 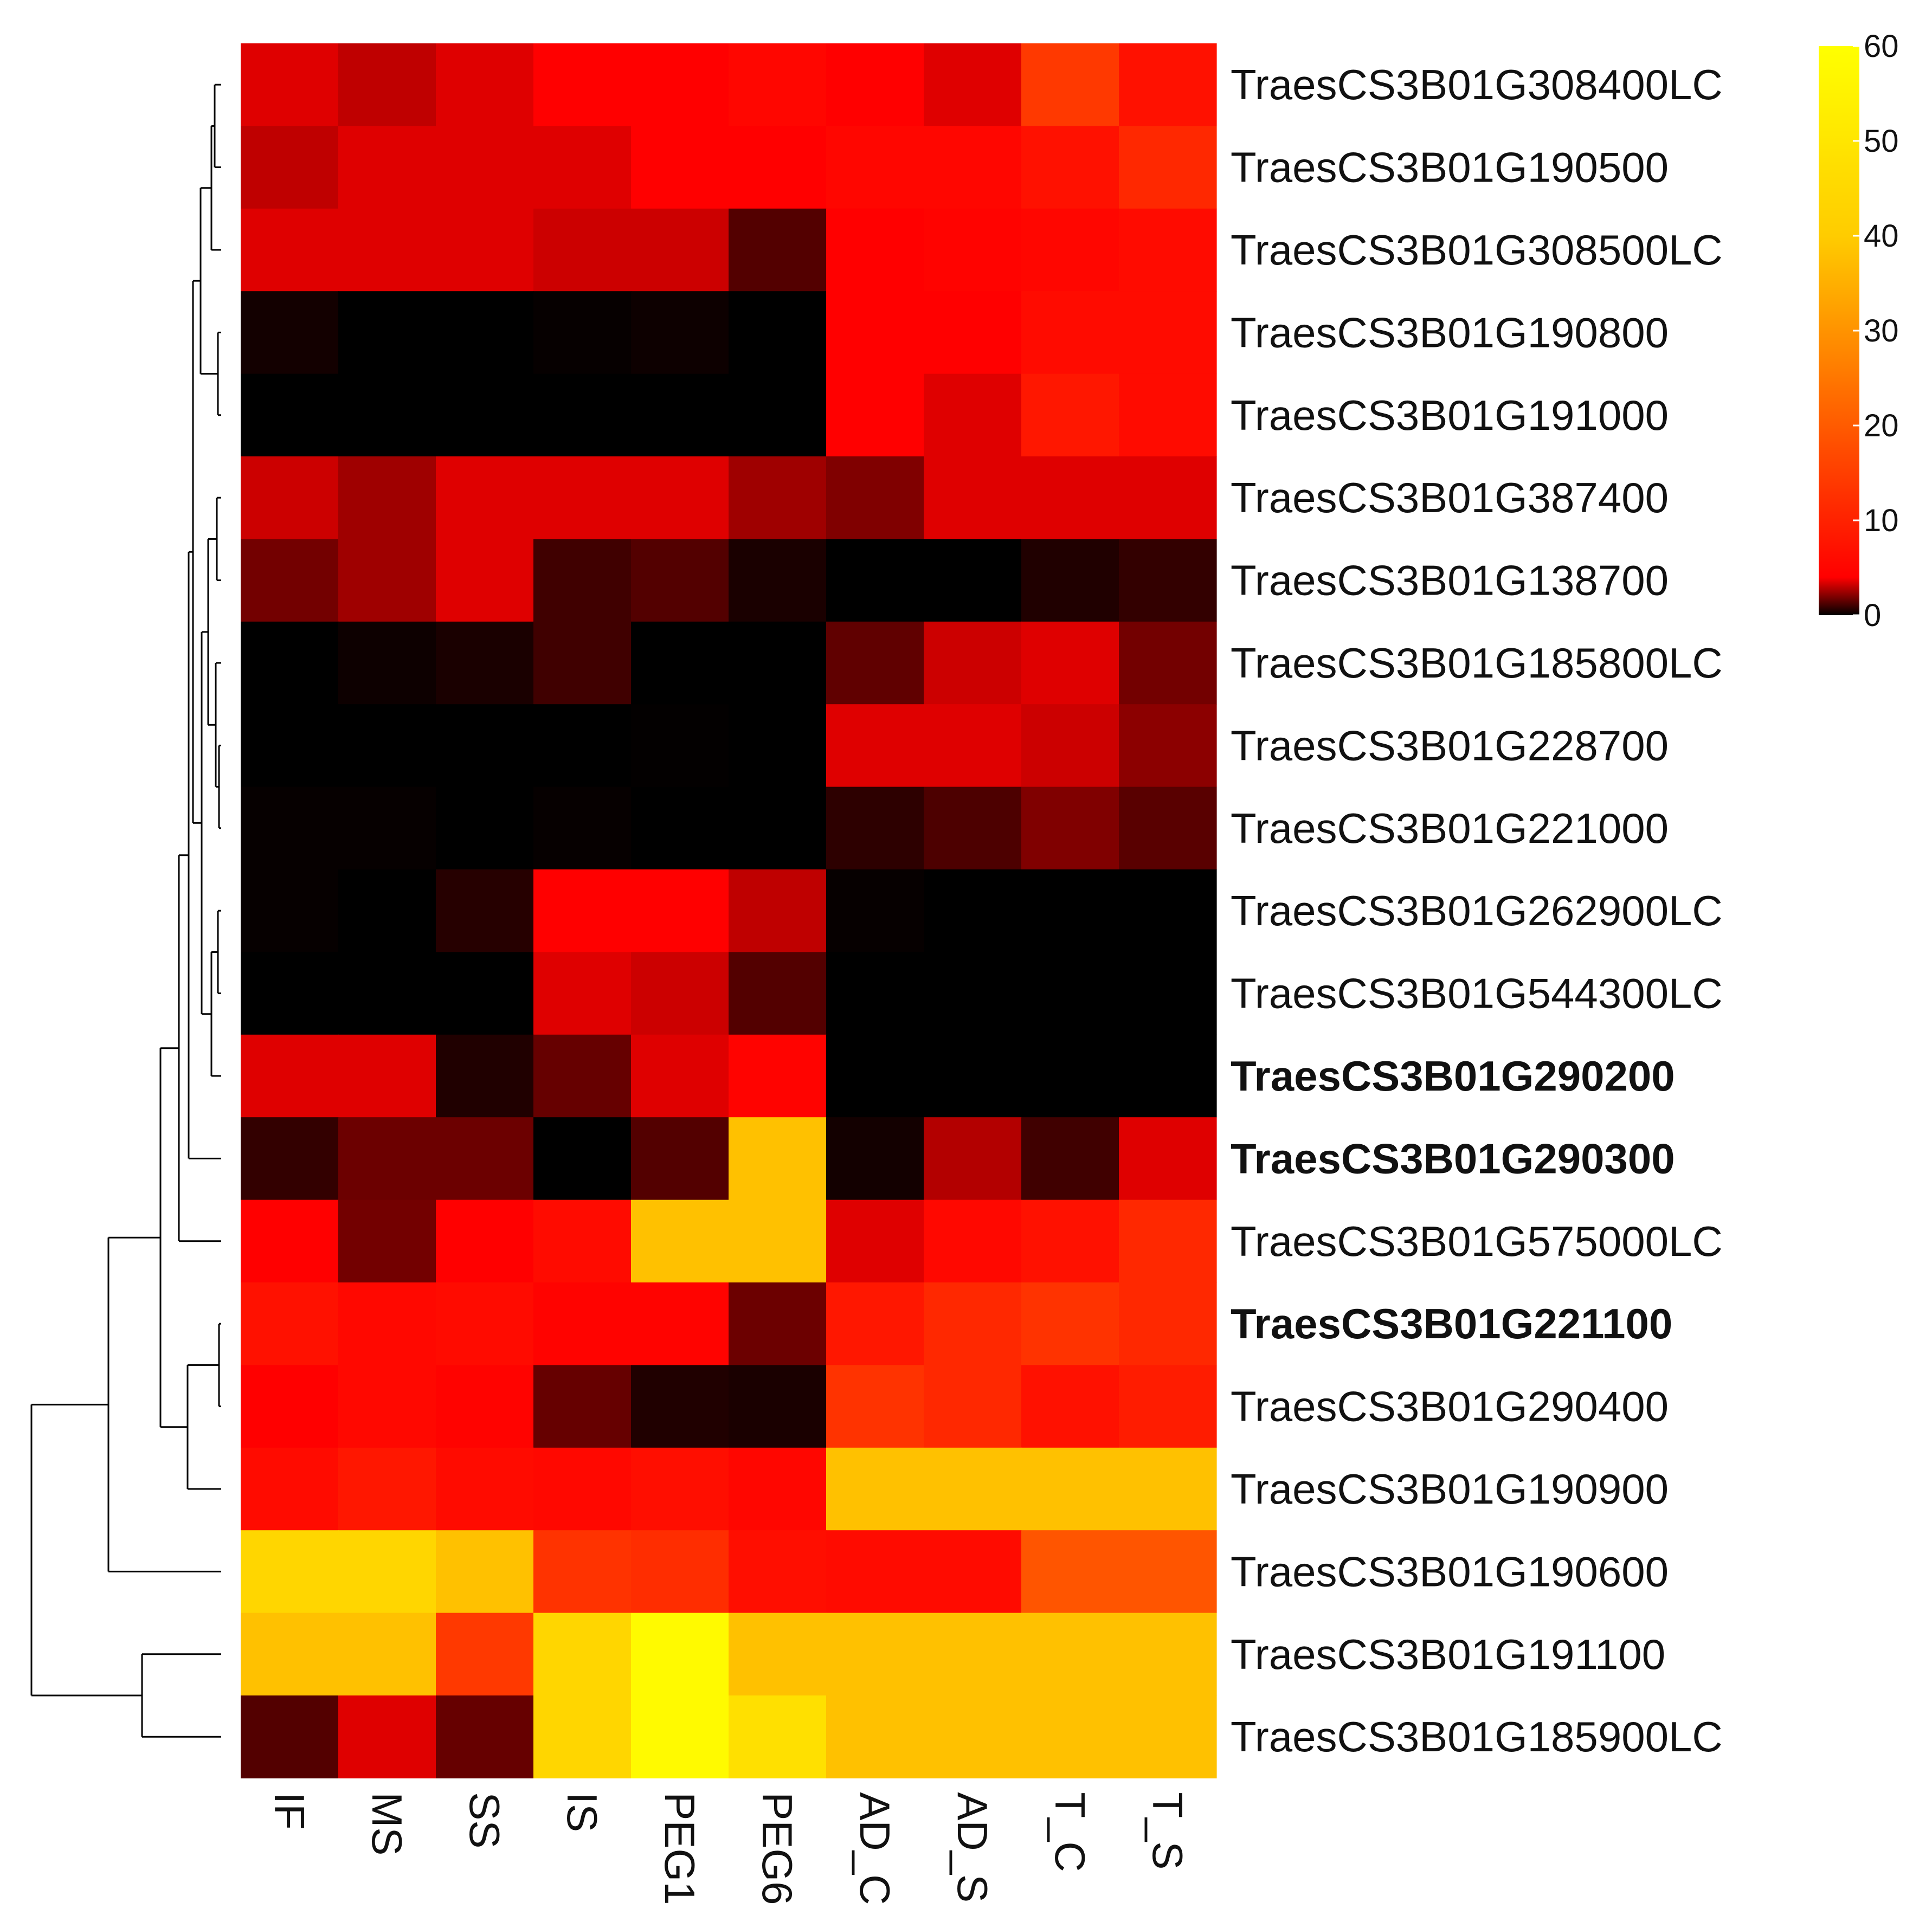 What do you see at coordinates (290, 580) in the screenshot?
I see `heatmap-cell-TraesCS3B01G138700-IF` at bounding box center [290, 580].